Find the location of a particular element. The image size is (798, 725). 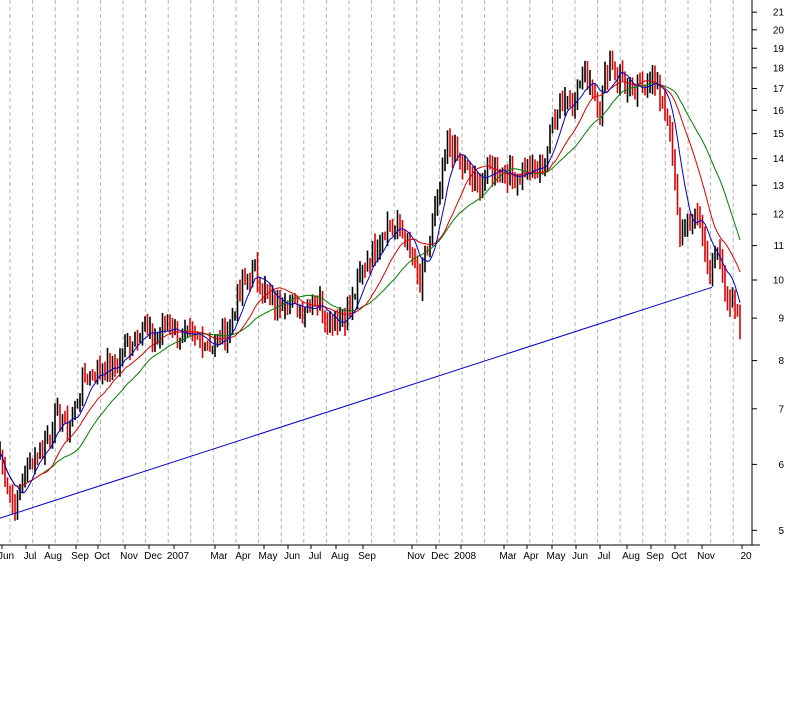

y-tick-label: 7 is located at coordinates (781, 409).